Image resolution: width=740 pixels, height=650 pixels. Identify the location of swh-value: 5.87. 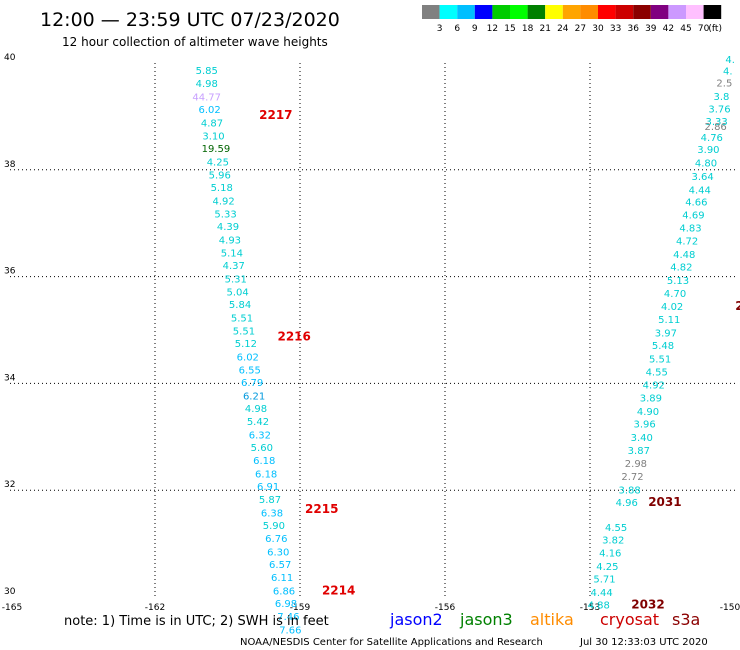
(270, 500).